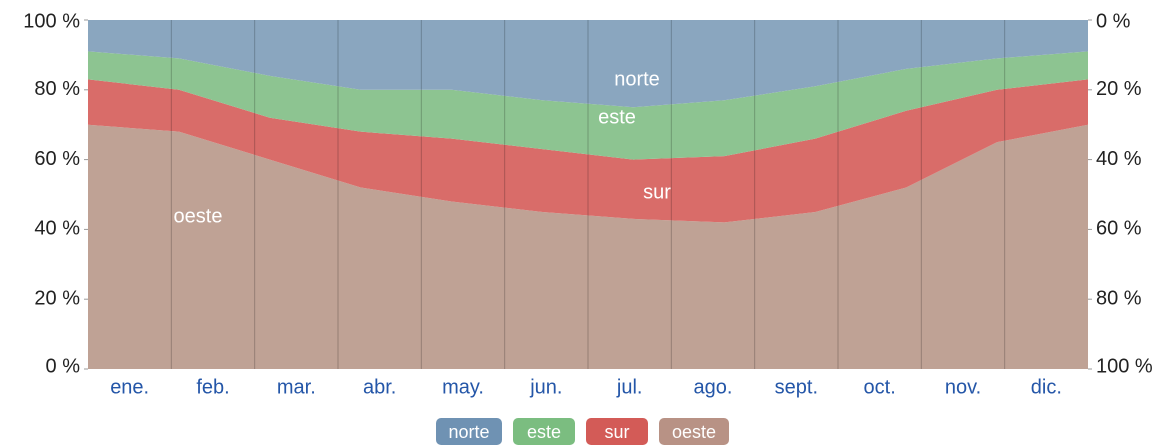  I want to click on legend-label: norte, so click(468, 432).